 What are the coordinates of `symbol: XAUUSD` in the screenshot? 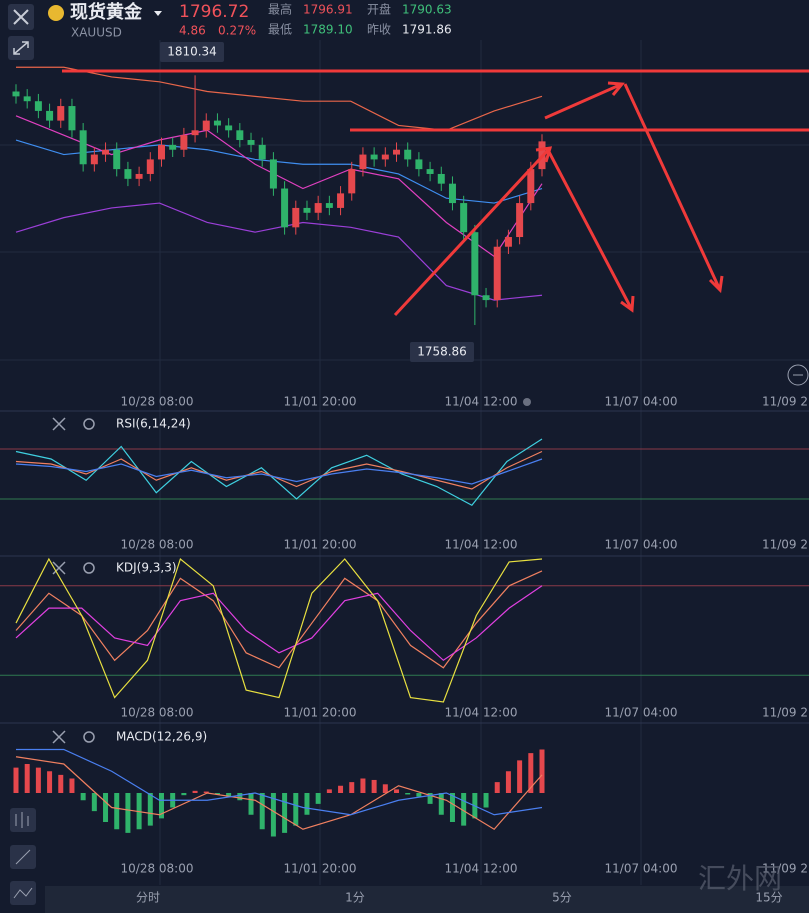 It's located at (96, 33).